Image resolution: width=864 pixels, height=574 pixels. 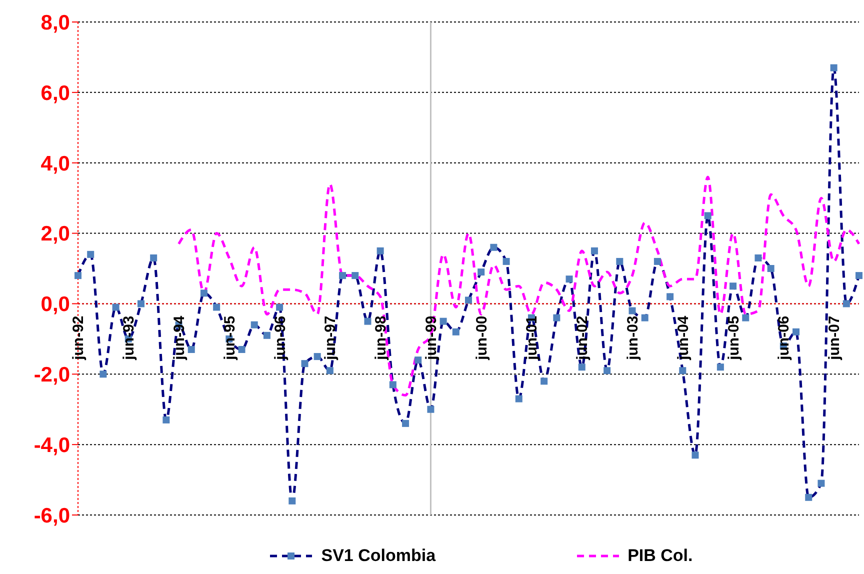 What do you see at coordinates (55, 93) in the screenshot?
I see `y-tick-label: 6,0` at bounding box center [55, 93].